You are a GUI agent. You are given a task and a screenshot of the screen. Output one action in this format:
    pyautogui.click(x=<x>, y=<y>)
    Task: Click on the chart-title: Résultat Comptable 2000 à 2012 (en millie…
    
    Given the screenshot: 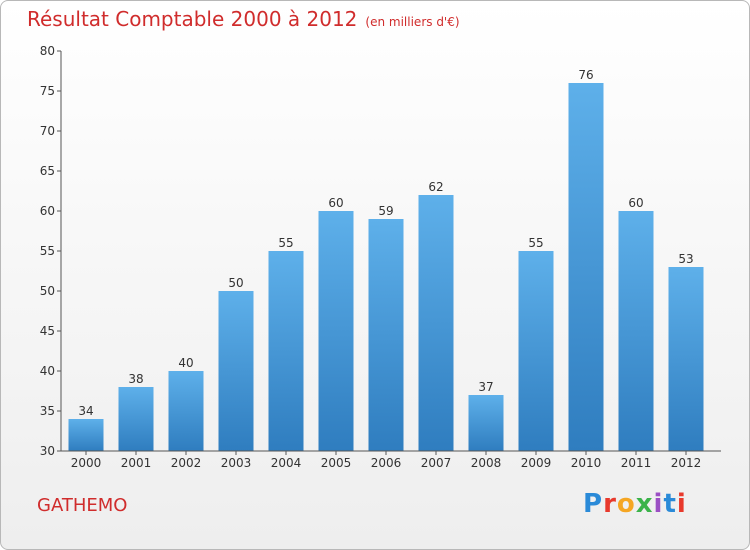 What is the action you would take?
    pyautogui.click(x=243, y=19)
    